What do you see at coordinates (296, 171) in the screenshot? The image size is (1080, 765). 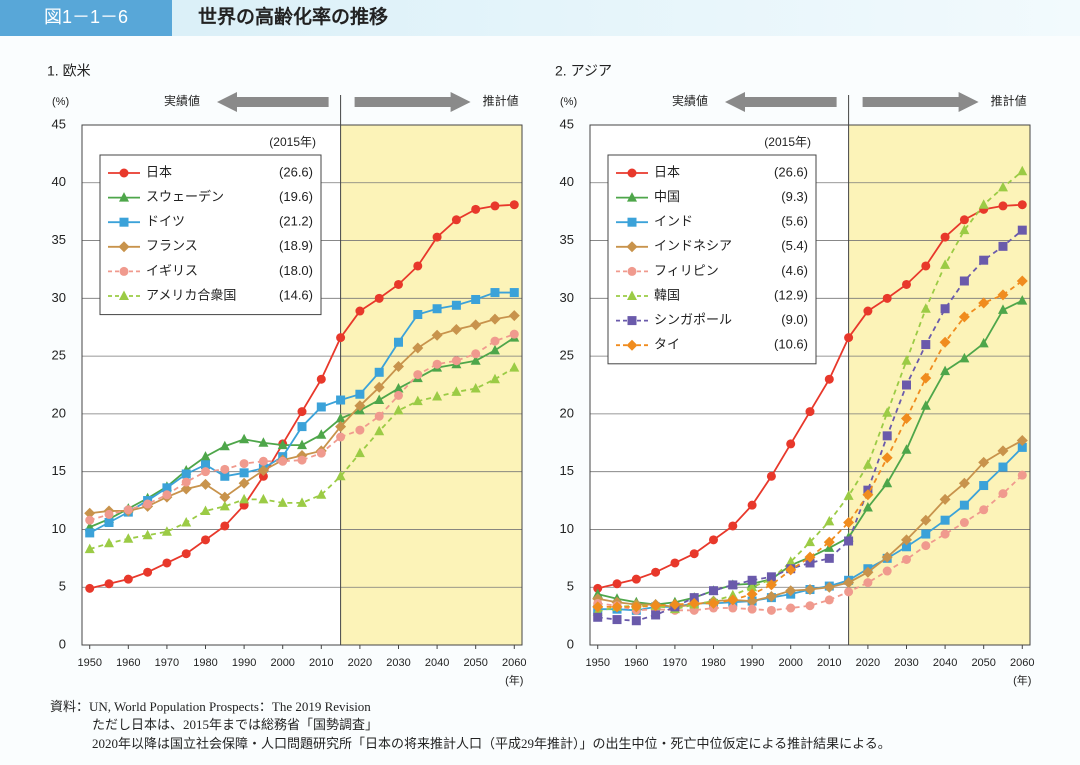 I see `legend-value: (26.6)` at bounding box center [296, 171].